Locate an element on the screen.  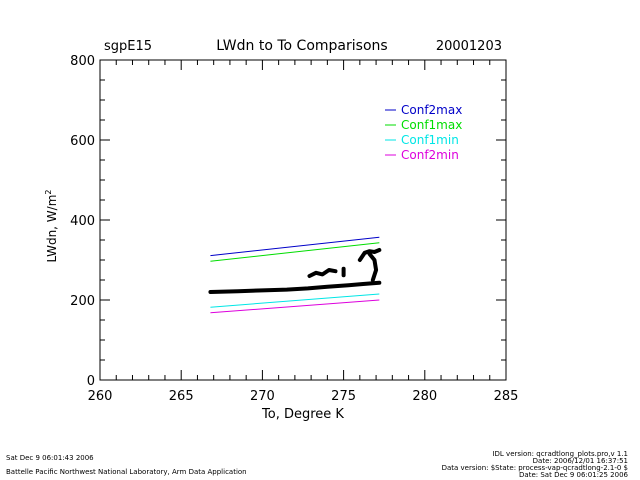
x-tick-label: 275 is located at coordinates (343, 396).